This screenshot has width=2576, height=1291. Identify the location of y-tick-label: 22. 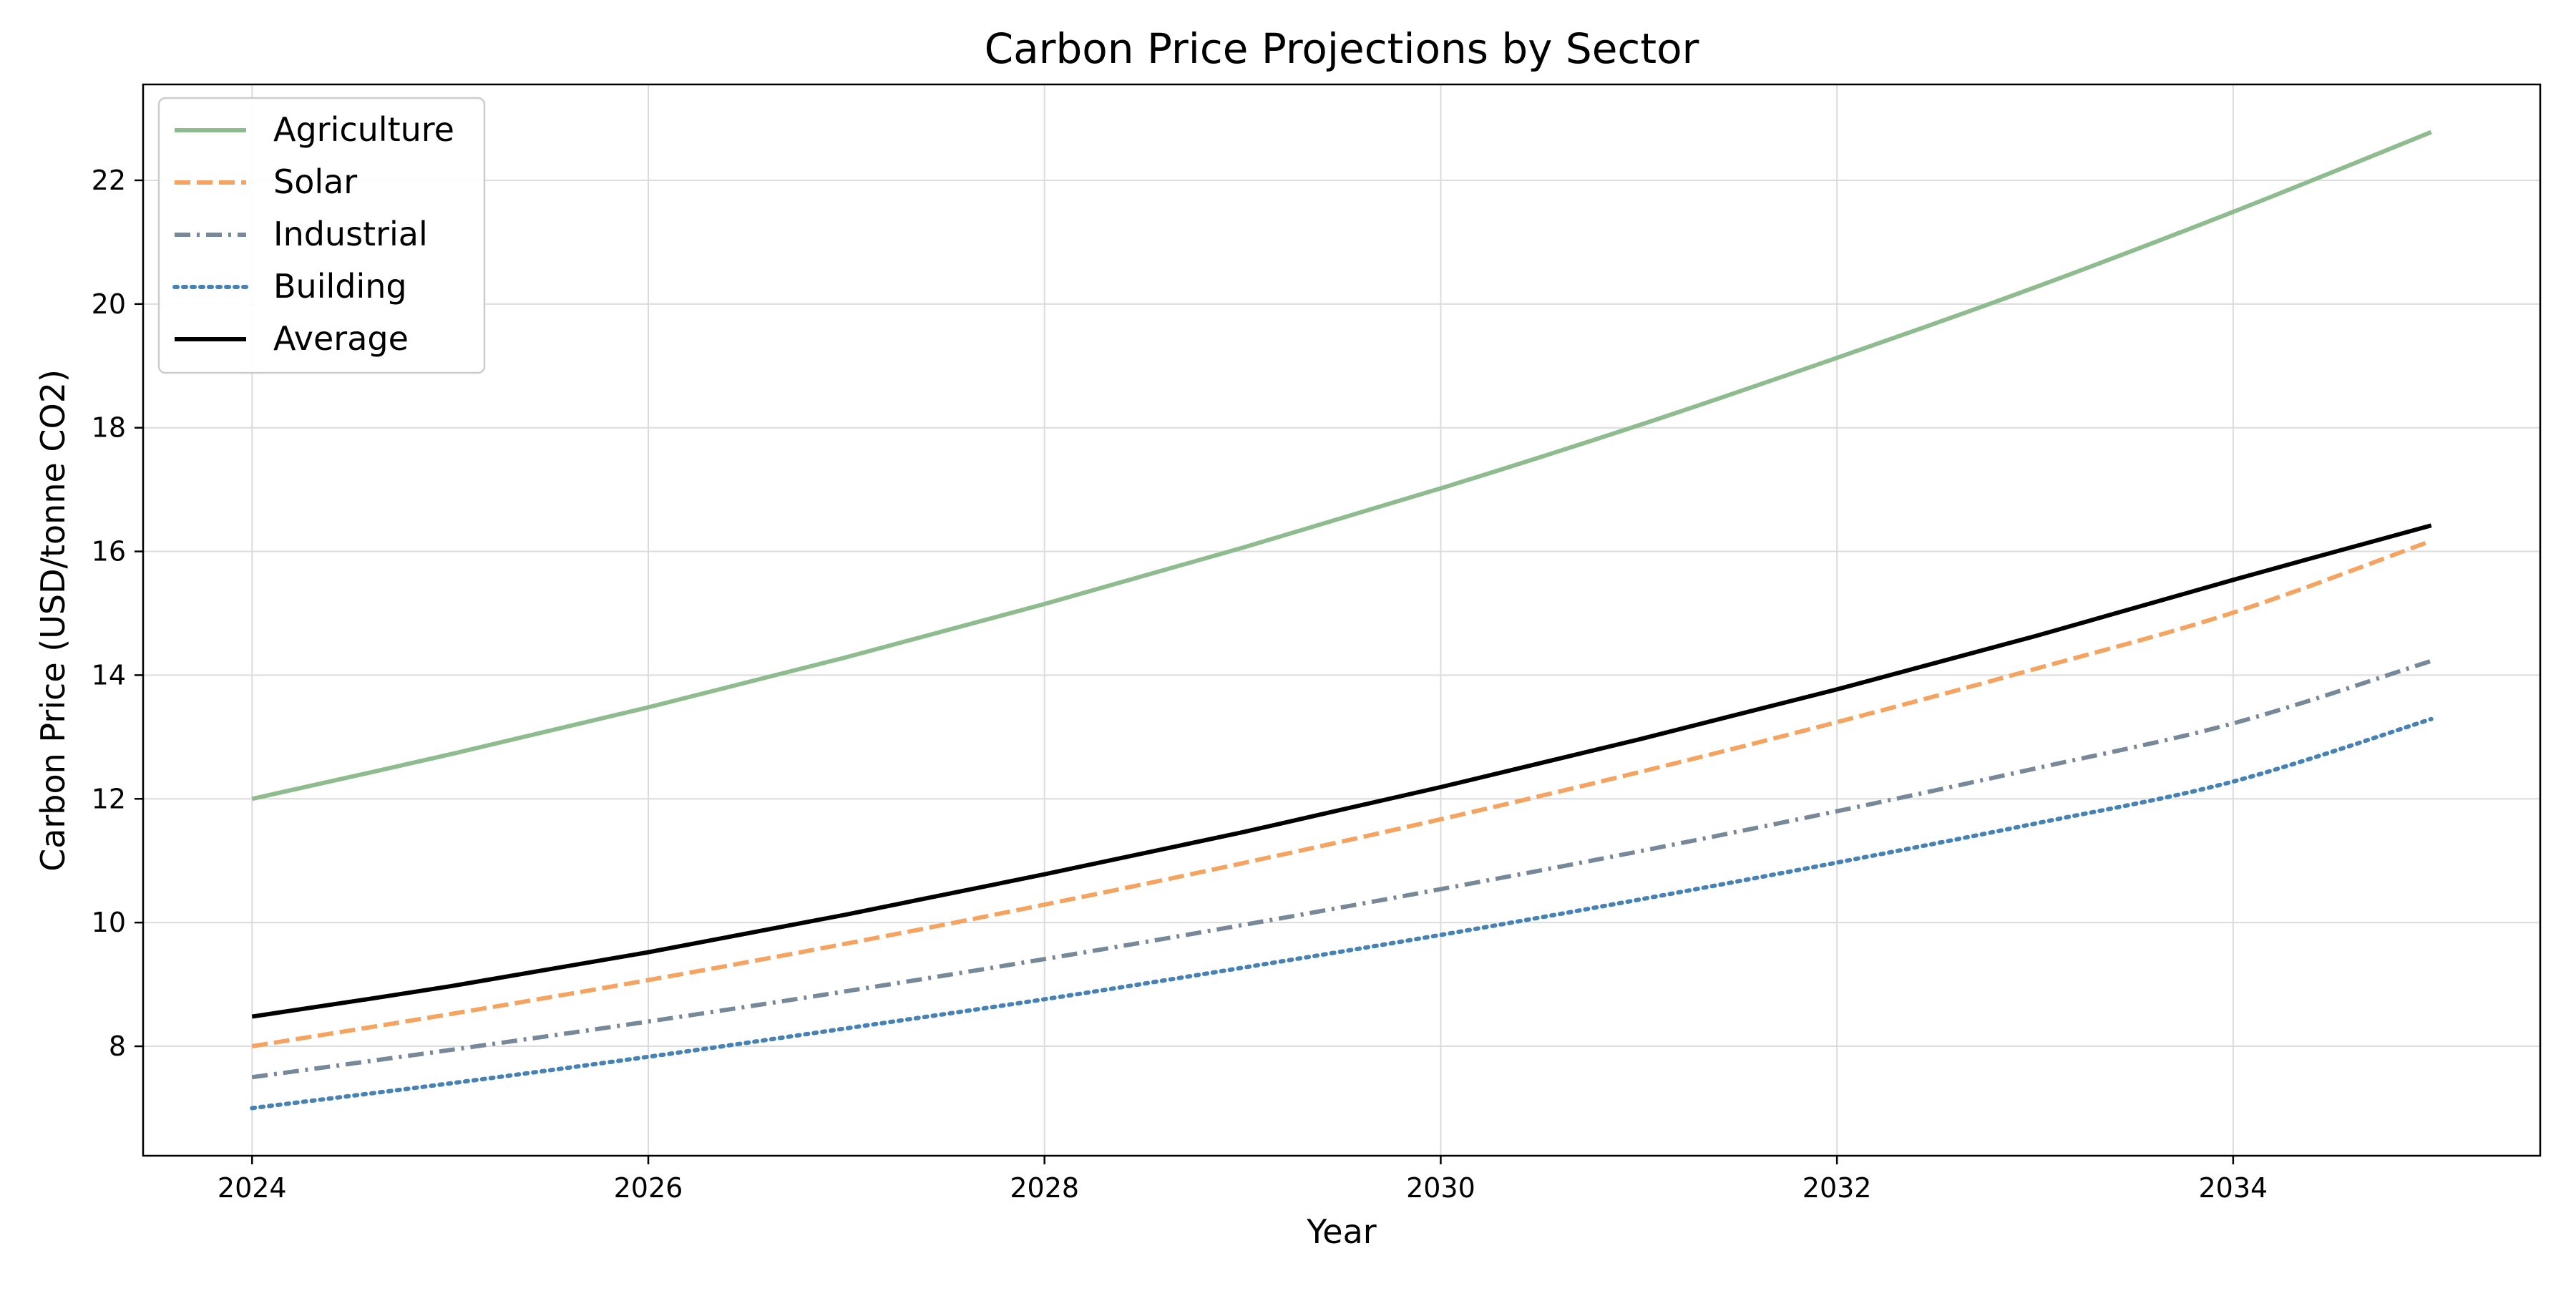
(109, 180).